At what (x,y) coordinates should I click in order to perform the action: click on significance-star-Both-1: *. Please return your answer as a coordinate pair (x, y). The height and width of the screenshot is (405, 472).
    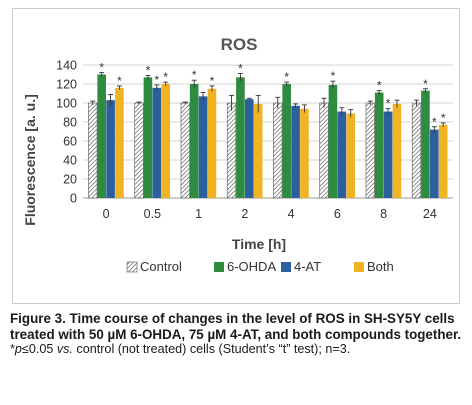
    Looking at the image, I should click on (212, 81).